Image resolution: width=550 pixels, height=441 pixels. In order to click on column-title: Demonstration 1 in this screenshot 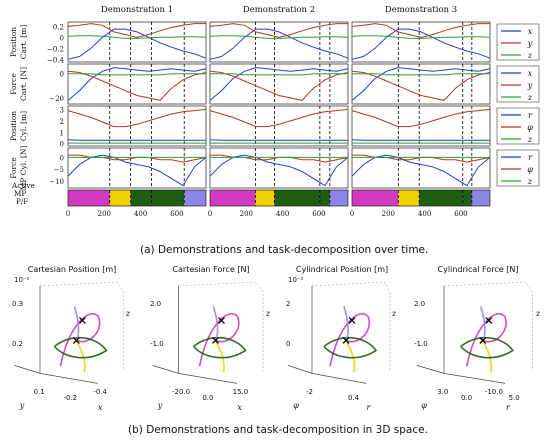, I will do `click(137, 10)`.